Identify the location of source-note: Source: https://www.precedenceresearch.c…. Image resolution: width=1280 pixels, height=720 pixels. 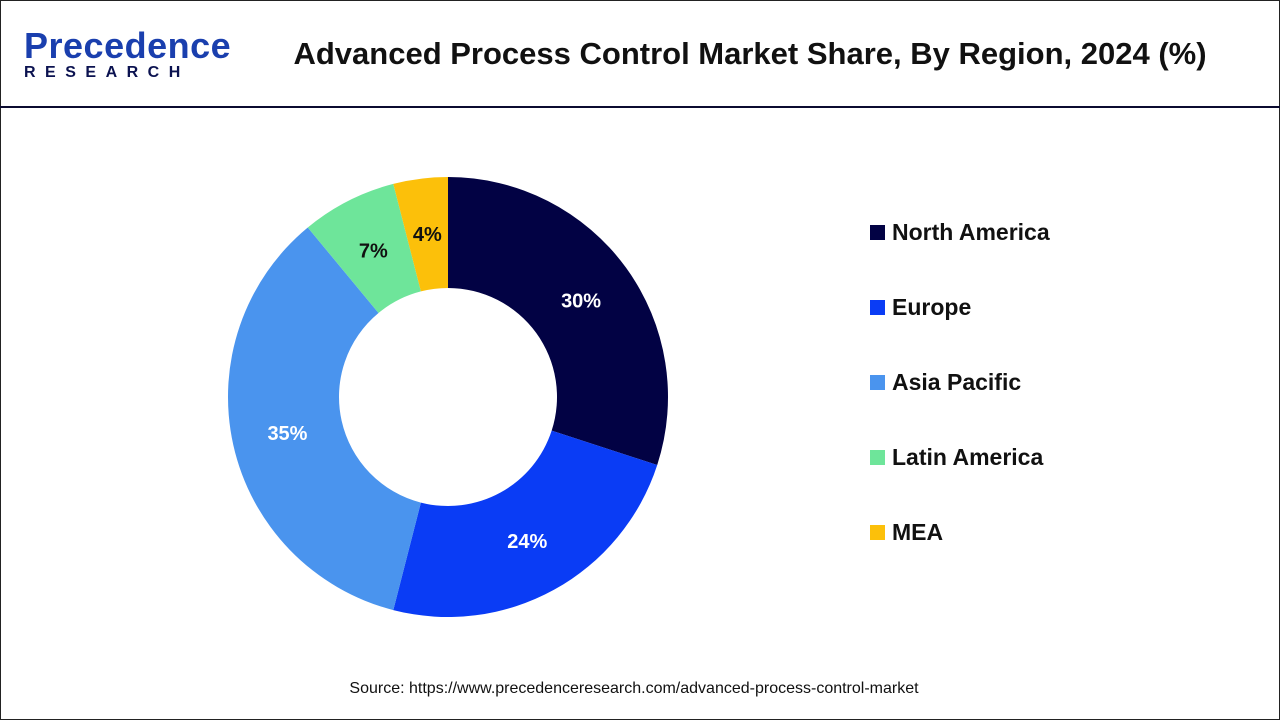
(634, 688).